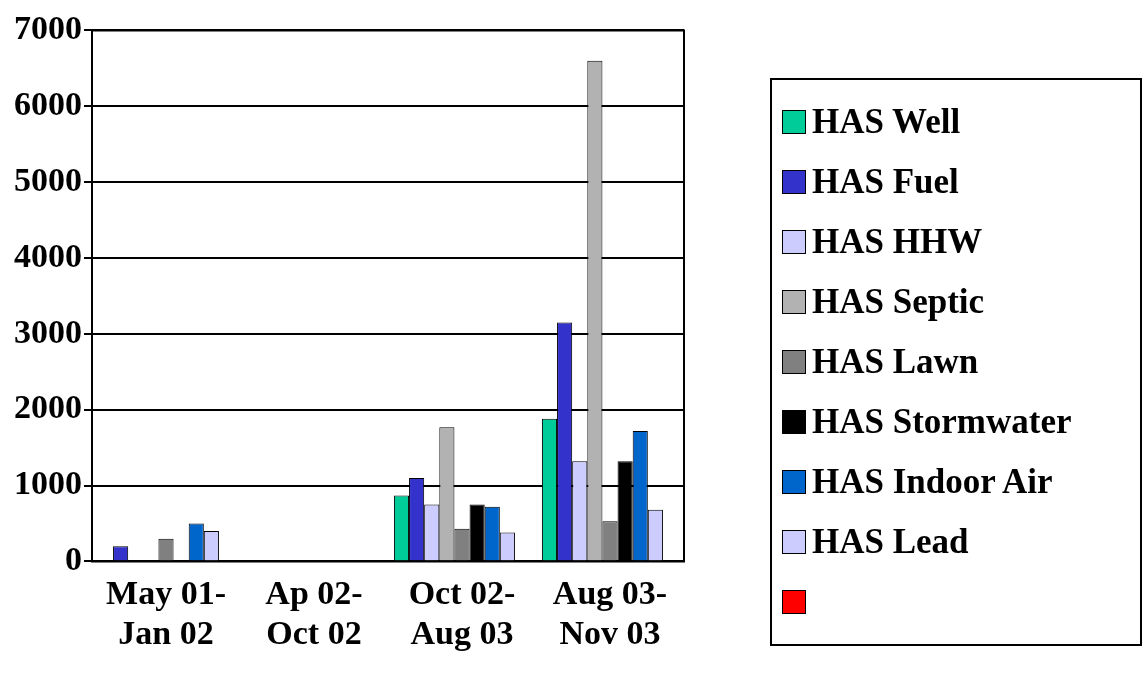 The height and width of the screenshot is (675, 1143). I want to click on legend-label: HAS Lawn, so click(895, 362).